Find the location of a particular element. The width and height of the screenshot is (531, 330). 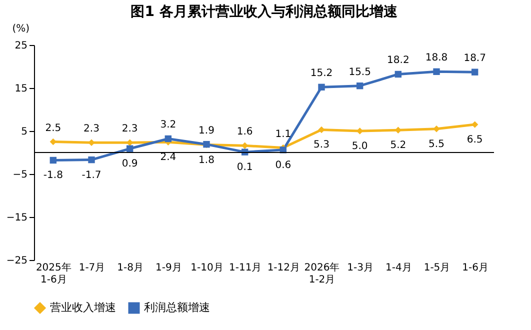

data-label: 15.2 is located at coordinates (321, 74).